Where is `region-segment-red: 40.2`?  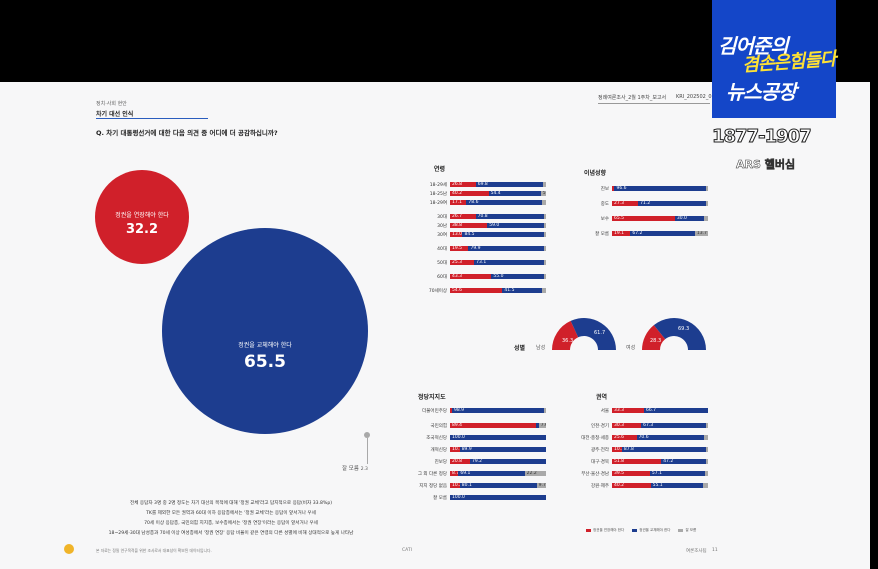 region-segment-red: 40.2 is located at coordinates (631, 485).